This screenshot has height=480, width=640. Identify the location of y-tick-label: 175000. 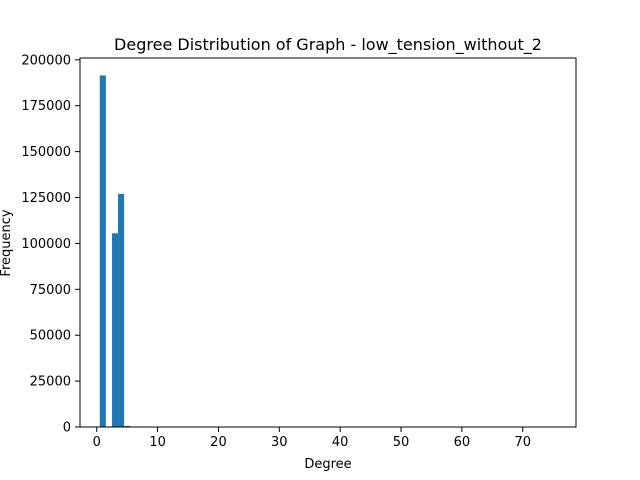
(46, 106).